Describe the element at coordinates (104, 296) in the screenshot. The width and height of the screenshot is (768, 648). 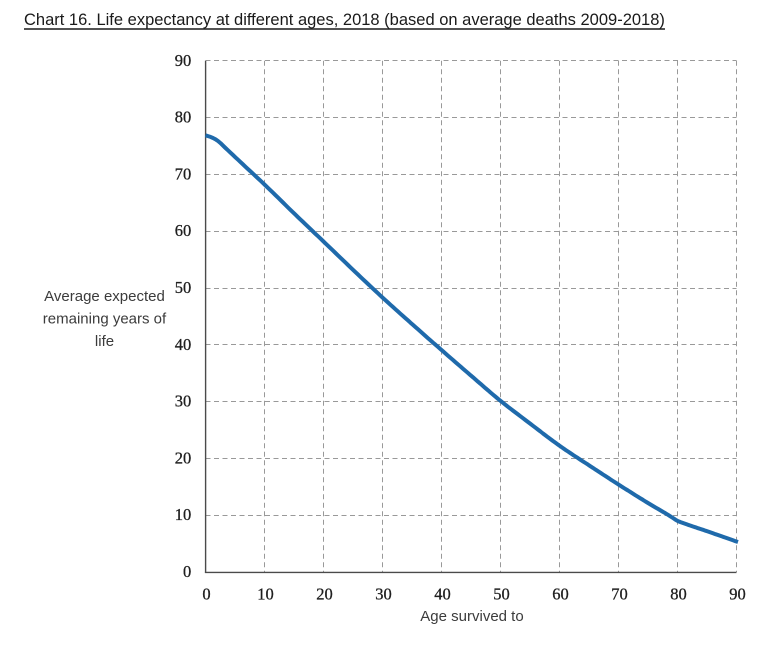
I see `svg-text: Average expected` at that location.